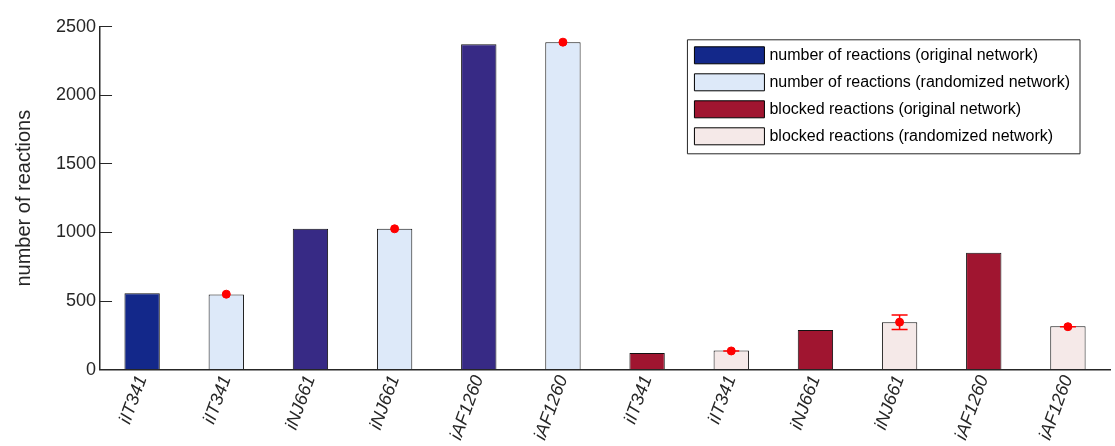 Image resolution: width=1115 pixels, height=446 pixels. Describe the element at coordinates (81, 300) in the screenshot. I see `y-tick-label: 500` at that location.